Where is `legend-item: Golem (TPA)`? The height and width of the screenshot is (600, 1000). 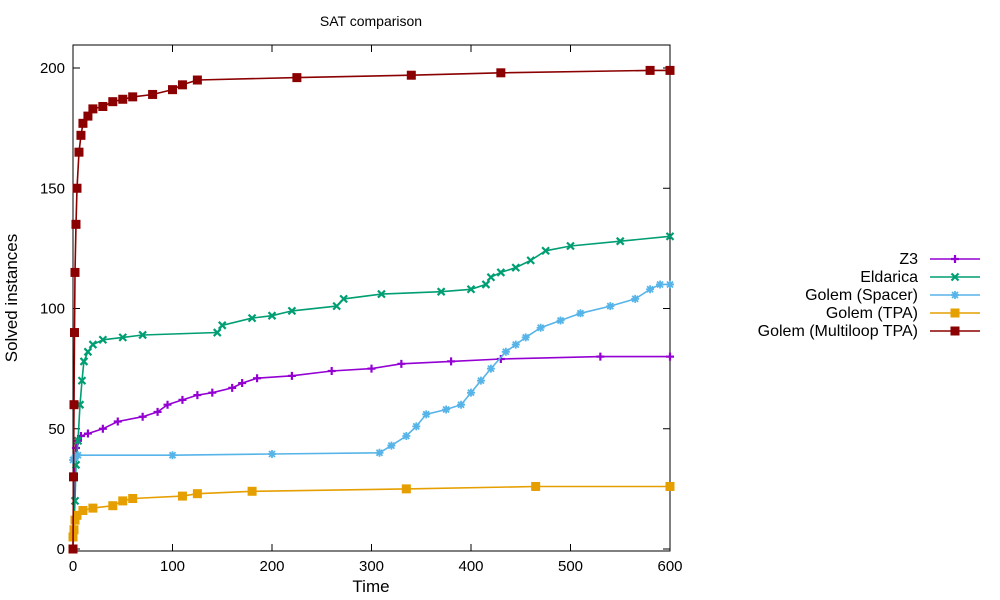 legend-item: Golem (TPA) is located at coordinates (903, 313).